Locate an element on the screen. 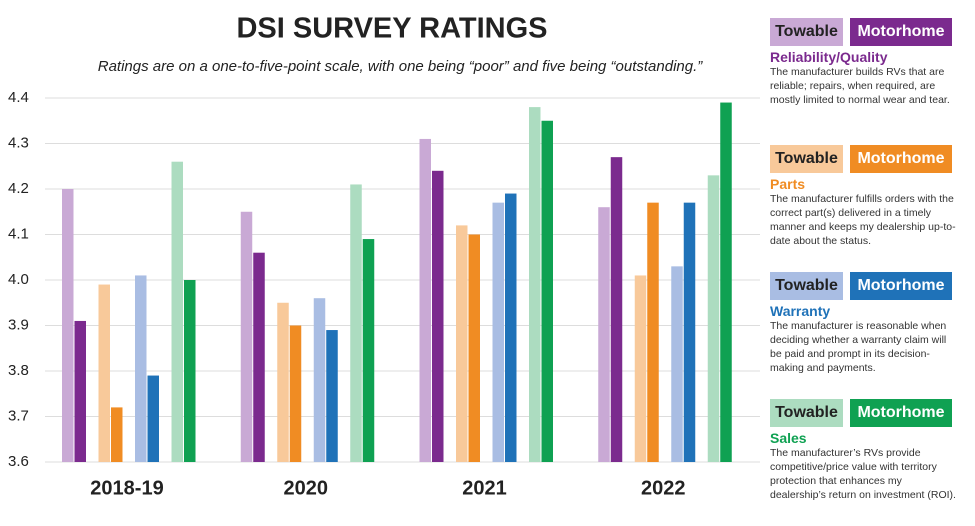 The image size is (975, 526). y-tick-label: 4.0 is located at coordinates (18, 279).